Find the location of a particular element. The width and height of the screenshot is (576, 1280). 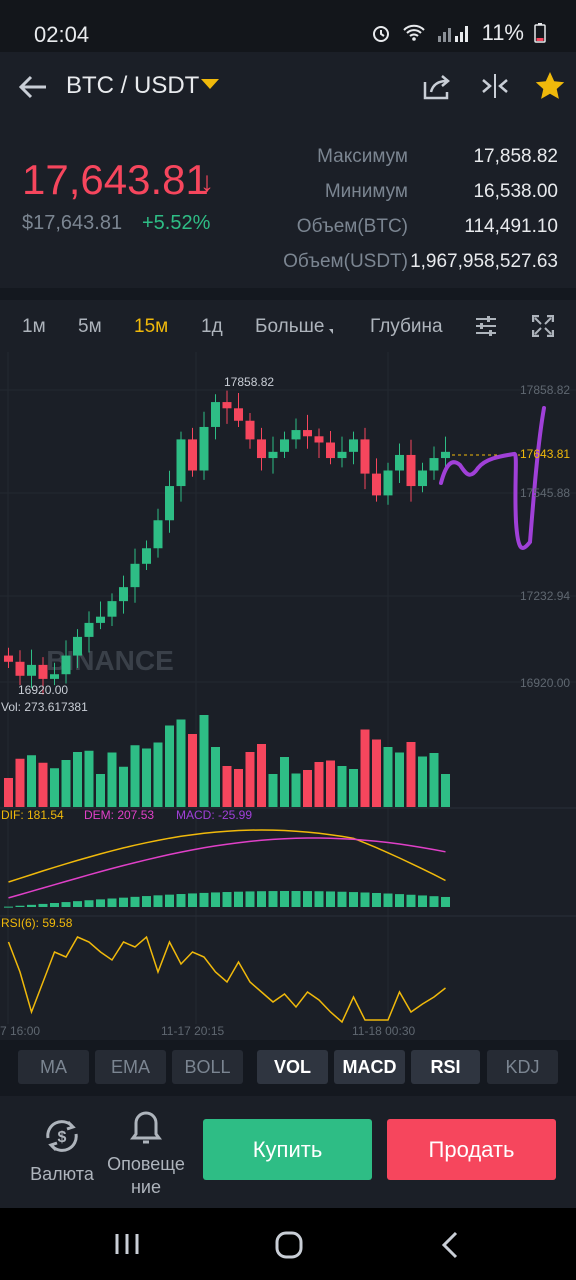

y-axis-label: 17545.88 is located at coordinates (545, 493).